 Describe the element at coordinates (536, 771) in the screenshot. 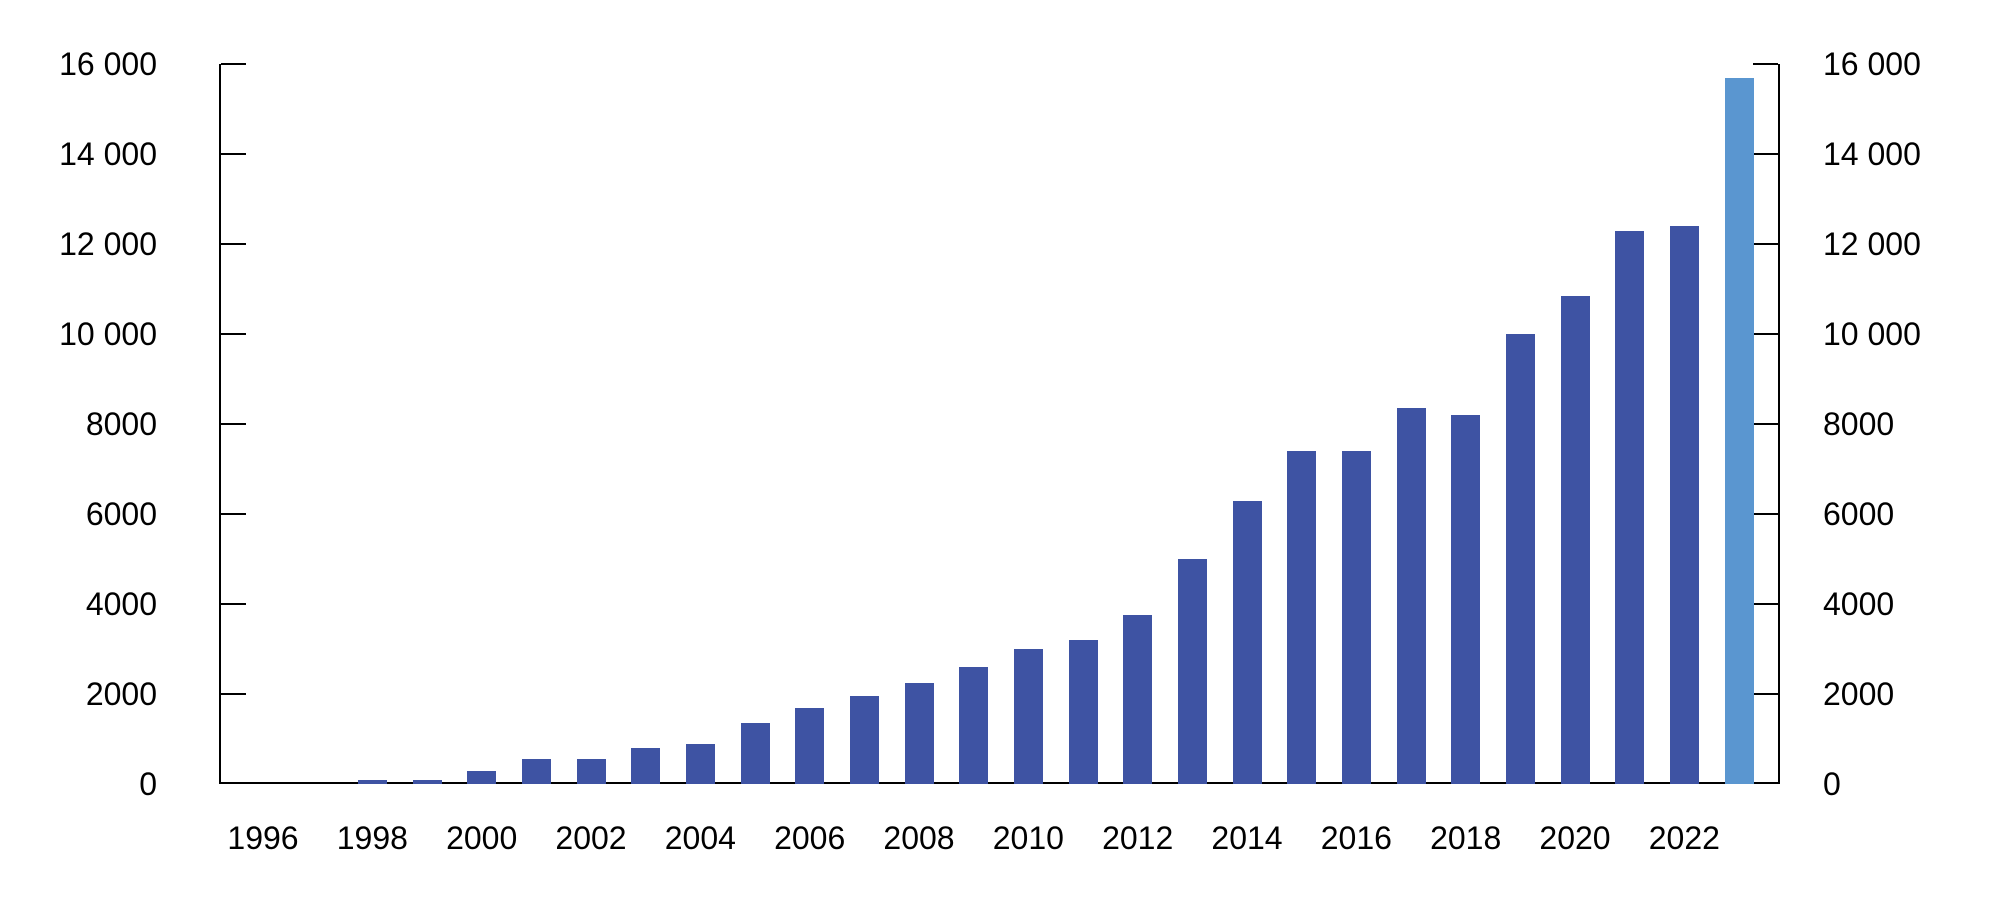

I see `bar-2001` at that location.